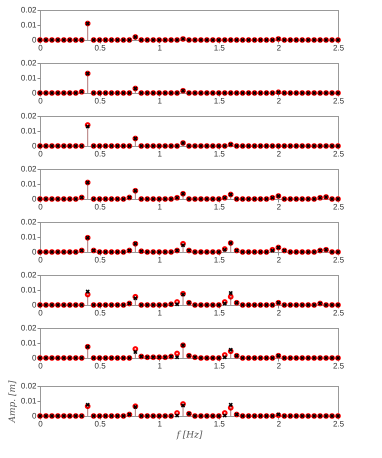 The height and width of the screenshot is (458, 382). What do you see at coordinates (13, 402) in the screenshot?
I see `y-axis-title: Amp. [m]` at bounding box center [13, 402].